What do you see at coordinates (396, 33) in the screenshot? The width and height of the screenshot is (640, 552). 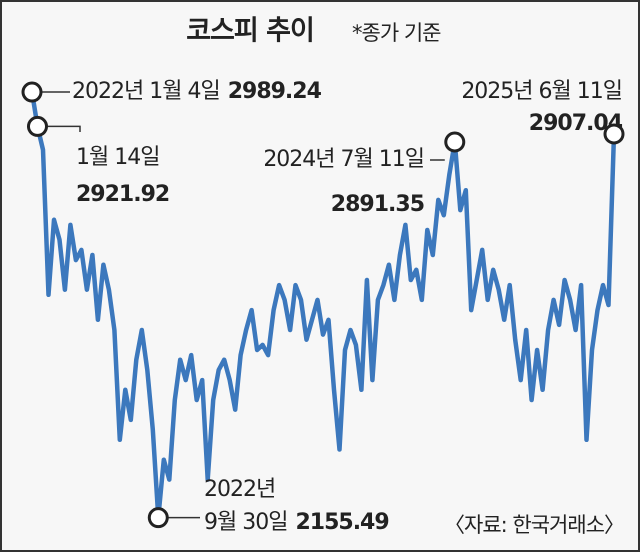 I see `chart-subtitle: *종가 기준` at bounding box center [396, 33].